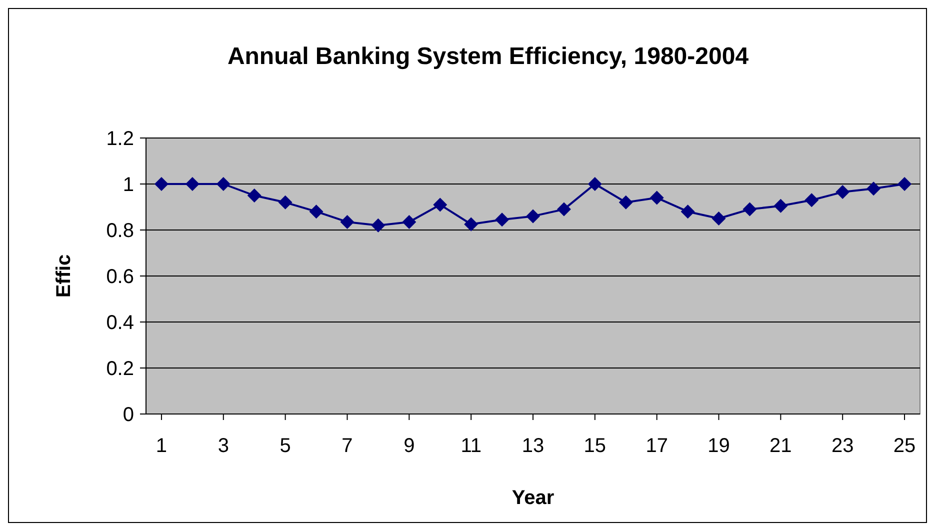  Describe the element at coordinates (842, 446) in the screenshot. I see `x-tick-label: 23` at that location.